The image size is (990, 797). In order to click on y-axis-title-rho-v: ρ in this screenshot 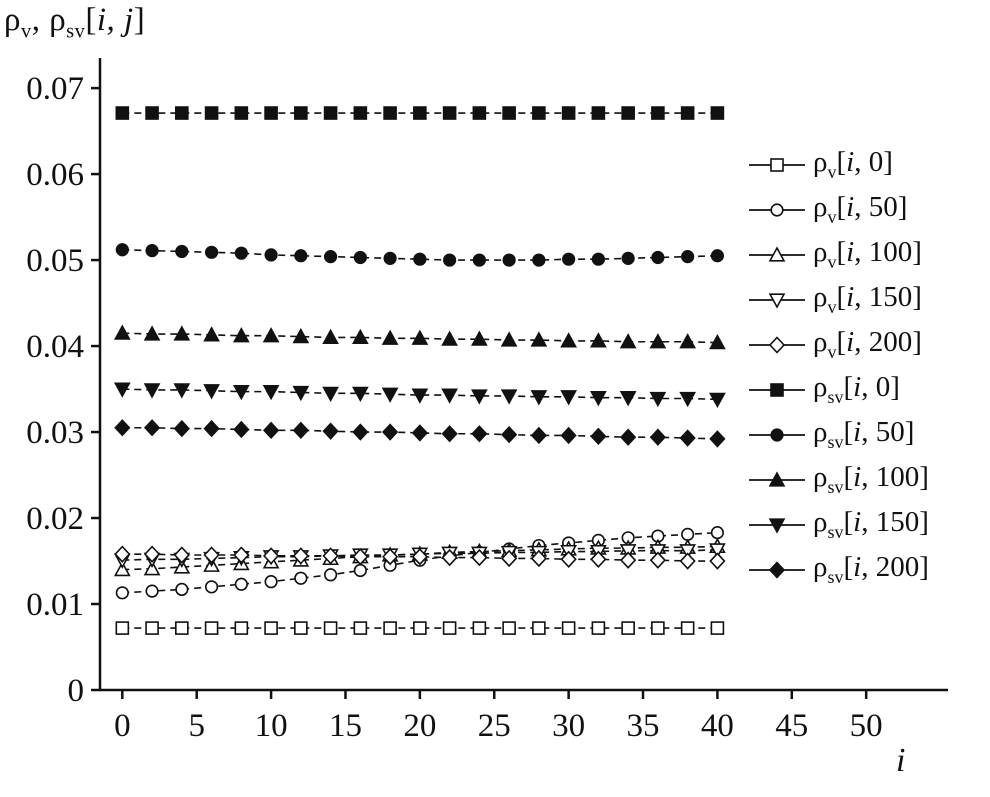, I will do `click(12, 20)`.